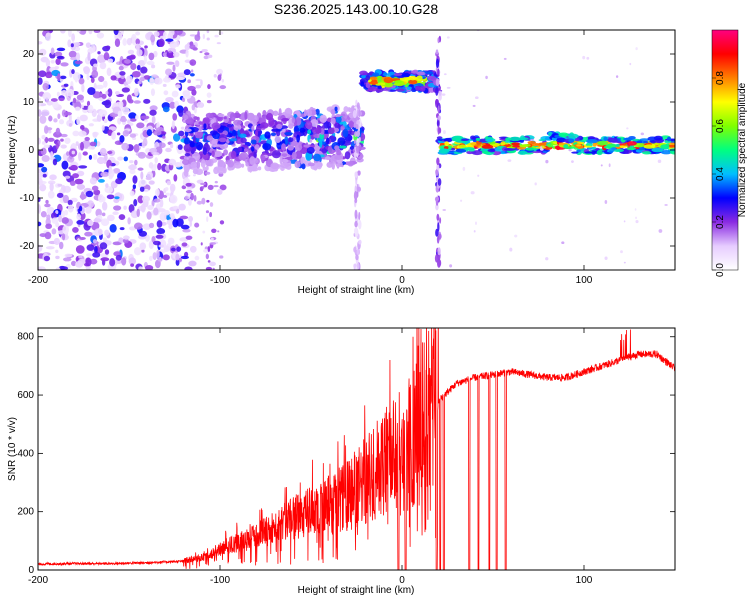 This screenshot has height=600, width=750. What do you see at coordinates (220, 280) in the screenshot?
I see `x-tick-label: -100` at bounding box center [220, 280].